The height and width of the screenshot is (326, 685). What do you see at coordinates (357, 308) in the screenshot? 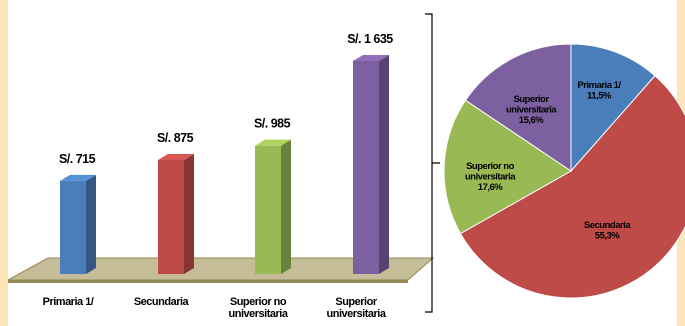
I see `category-label-3: Superior universitaria` at bounding box center [357, 308].